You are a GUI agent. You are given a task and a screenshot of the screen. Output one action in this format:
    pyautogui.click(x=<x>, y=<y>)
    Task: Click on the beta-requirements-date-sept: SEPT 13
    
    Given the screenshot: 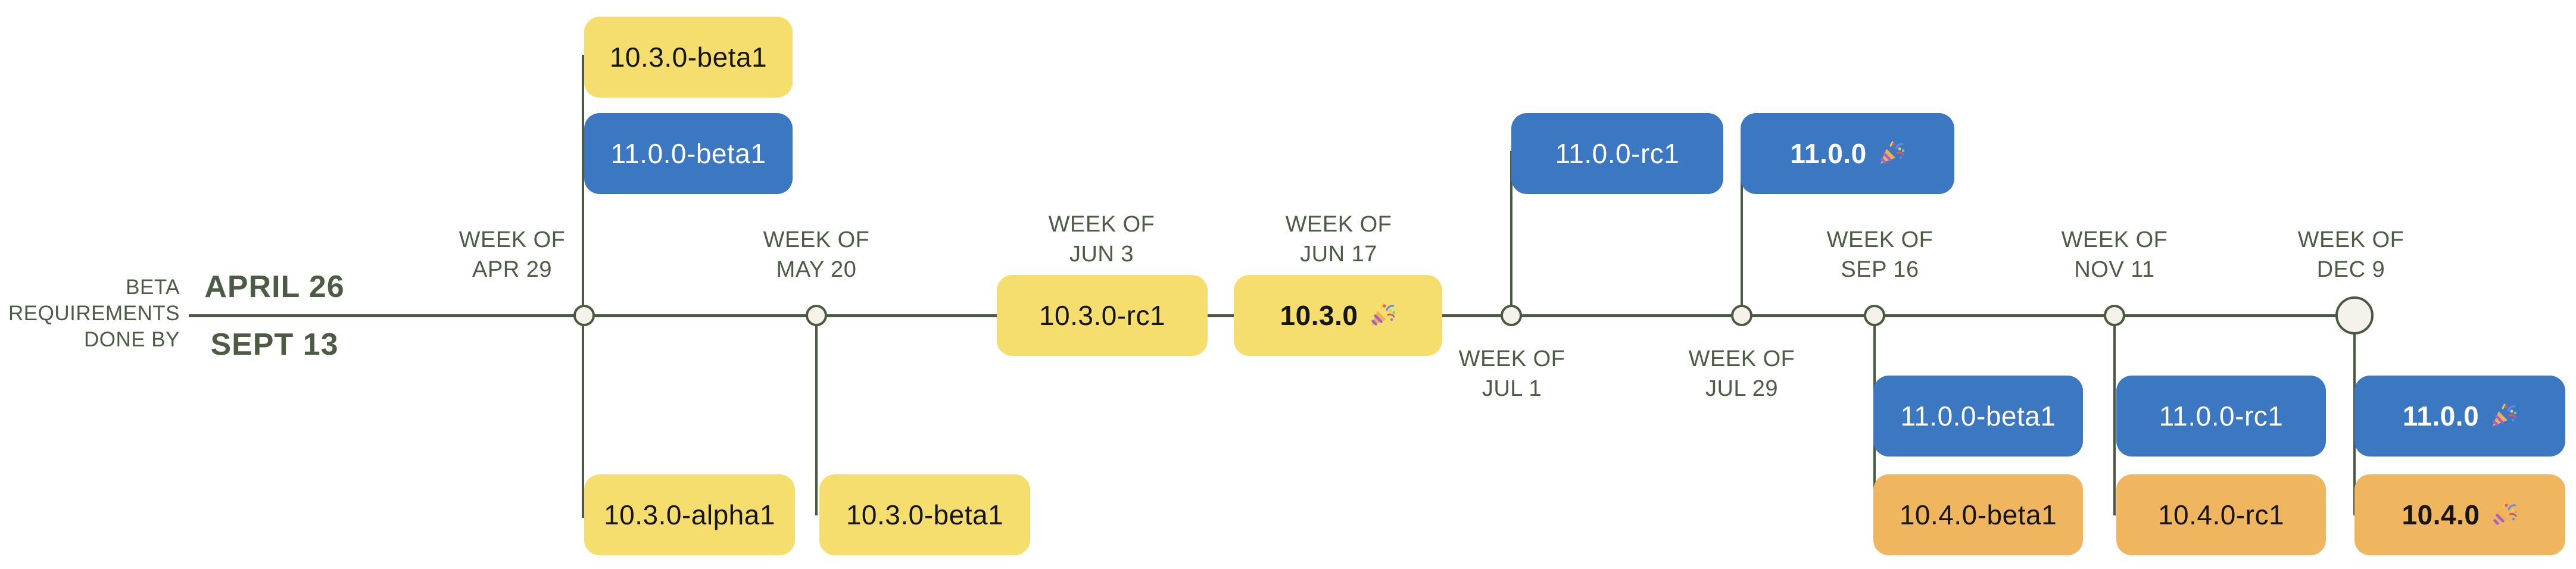 What is the action you would take?
    pyautogui.click(x=274, y=345)
    